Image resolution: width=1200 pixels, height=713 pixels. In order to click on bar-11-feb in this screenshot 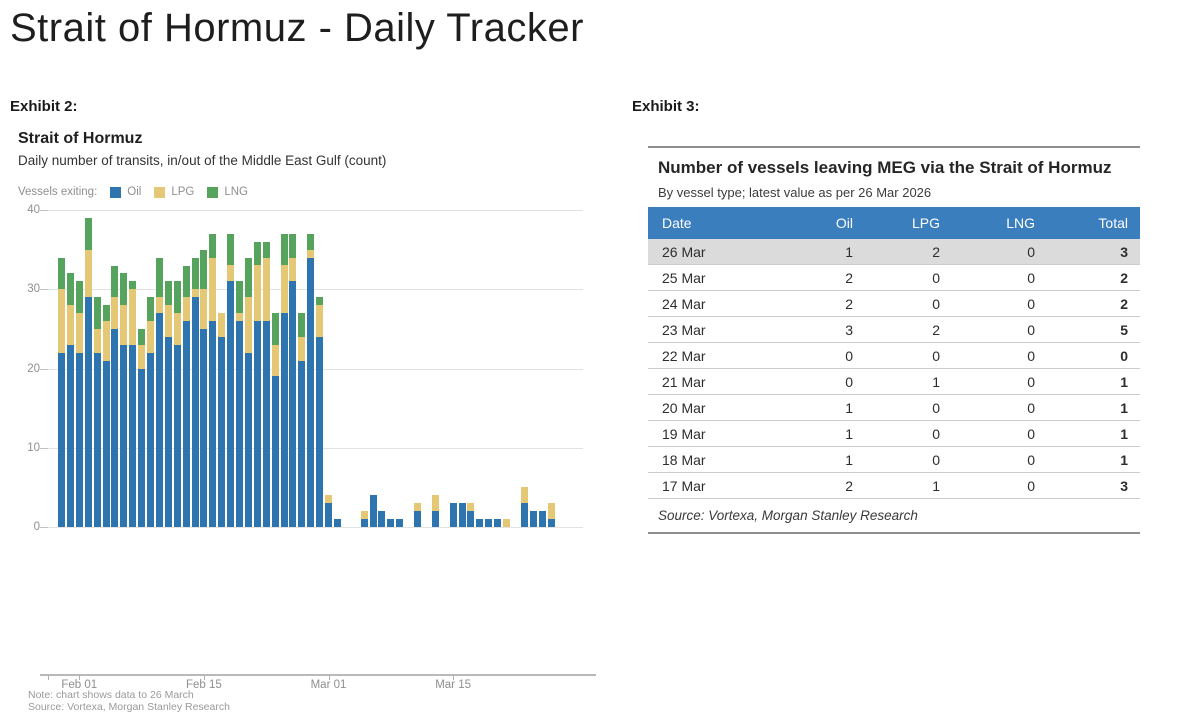, I will do `click(168, 404)`.